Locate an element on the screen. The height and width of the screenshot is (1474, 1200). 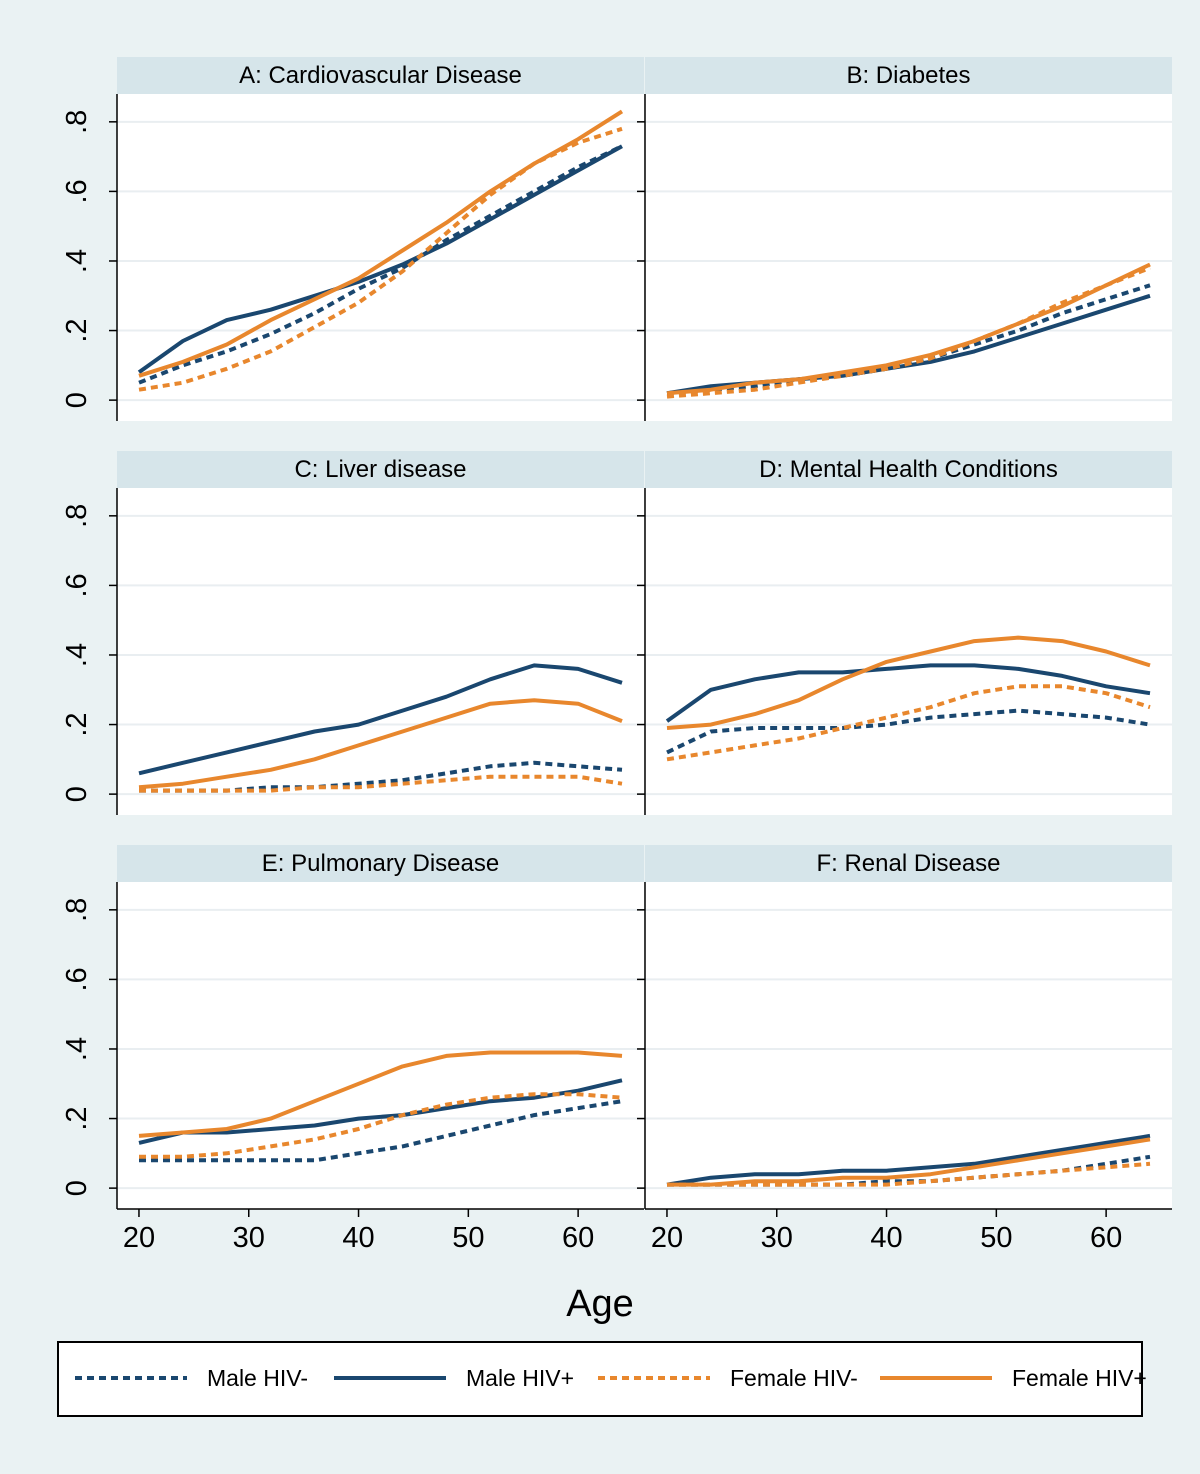
panel-title: F: Renal Disease is located at coordinates (908, 863).